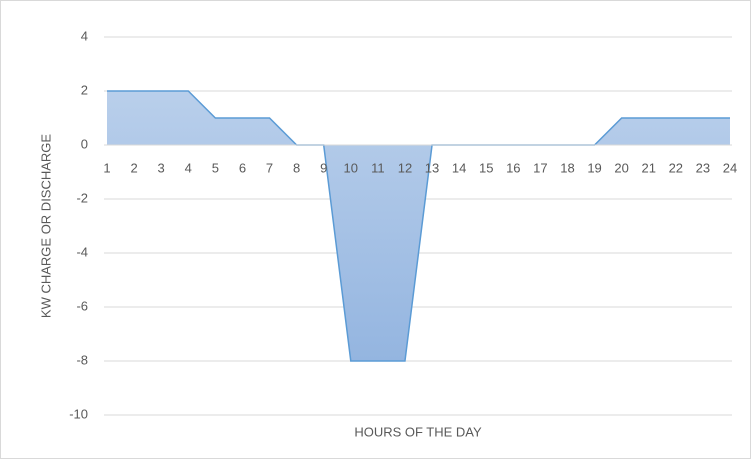  Describe the element at coordinates (621, 167) in the screenshot. I see `x-tick-label: 20` at that location.